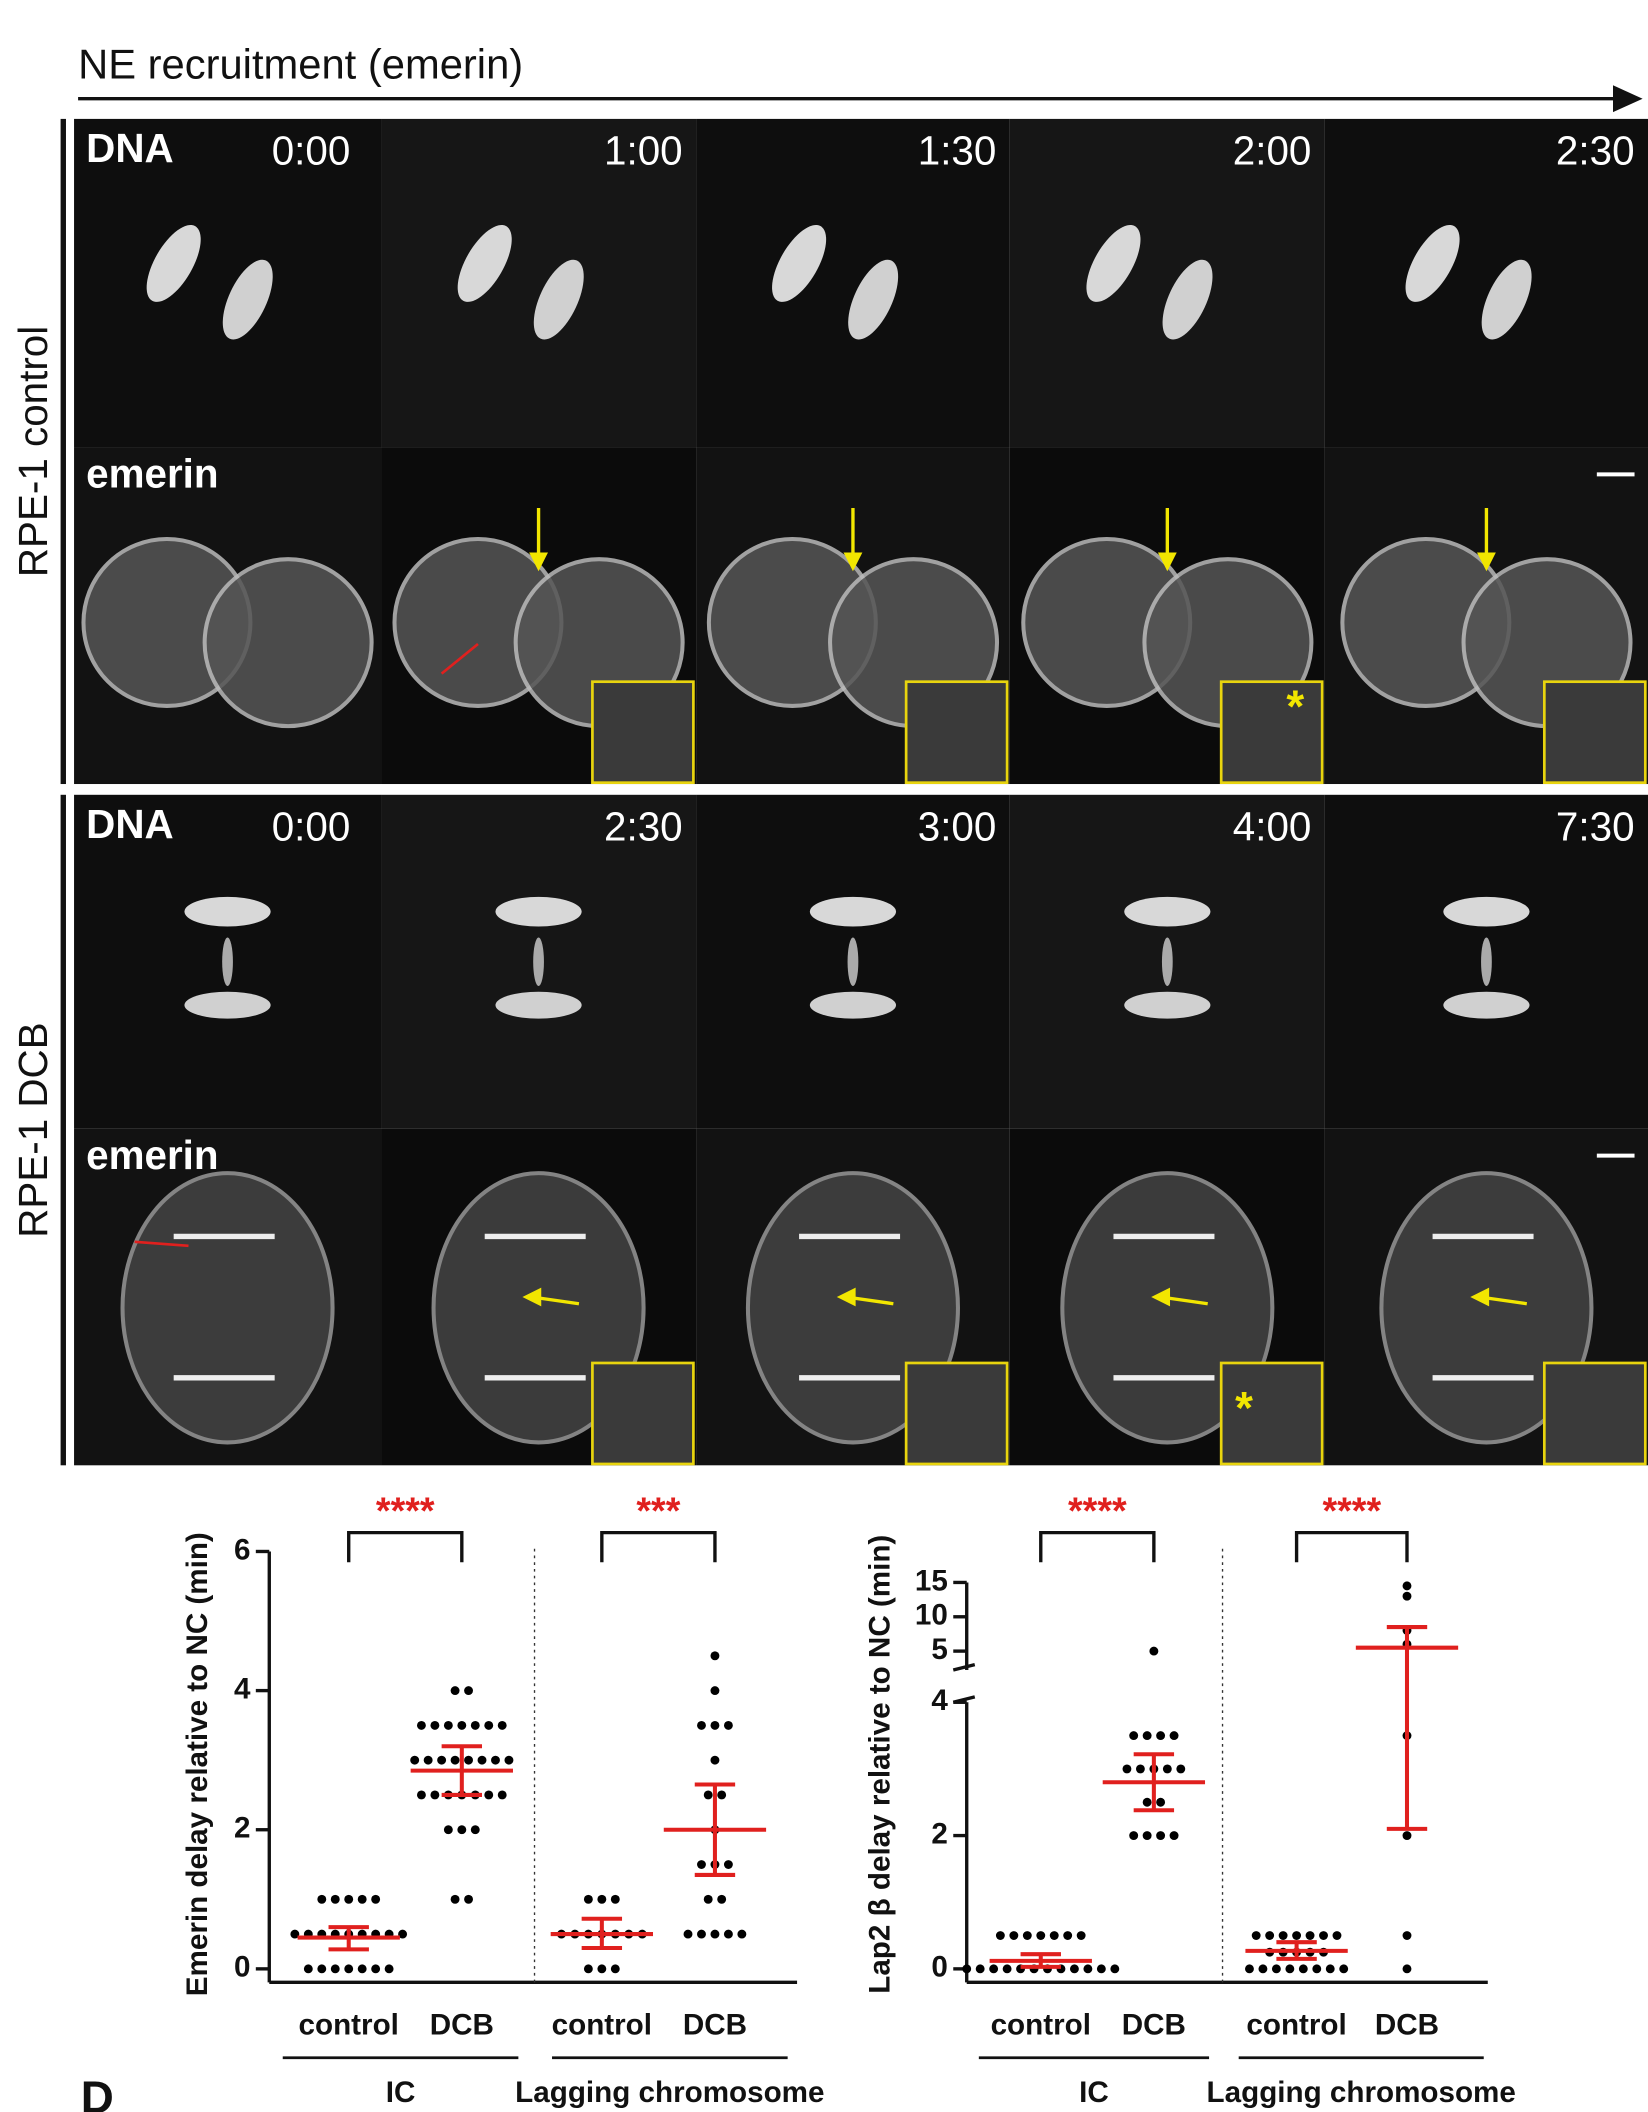 The width and height of the screenshot is (1648, 2112). What do you see at coordinates (1272, 826) in the screenshot?
I see `time-label: 4:00` at bounding box center [1272, 826].